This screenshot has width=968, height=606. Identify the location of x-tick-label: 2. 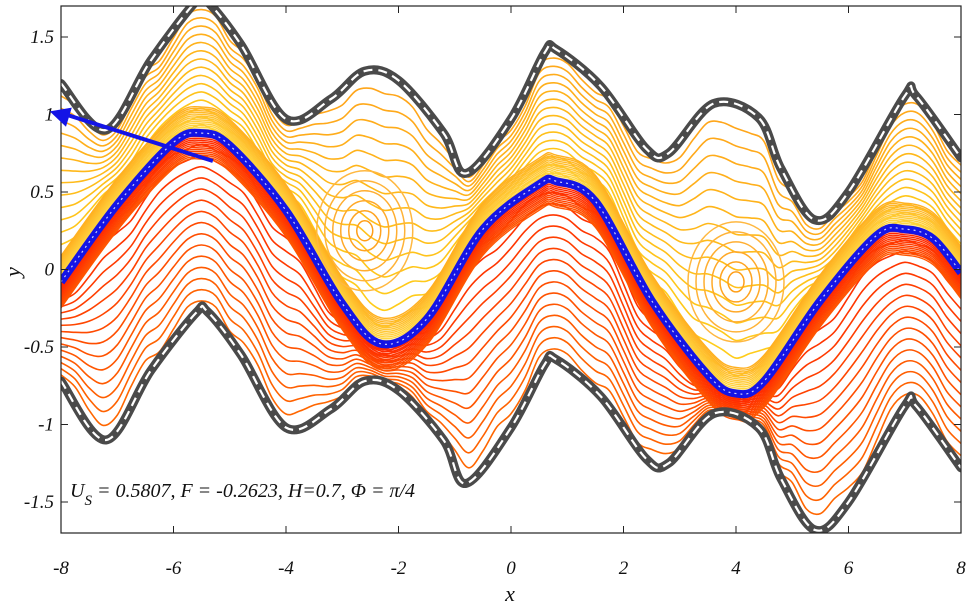
(624, 568).